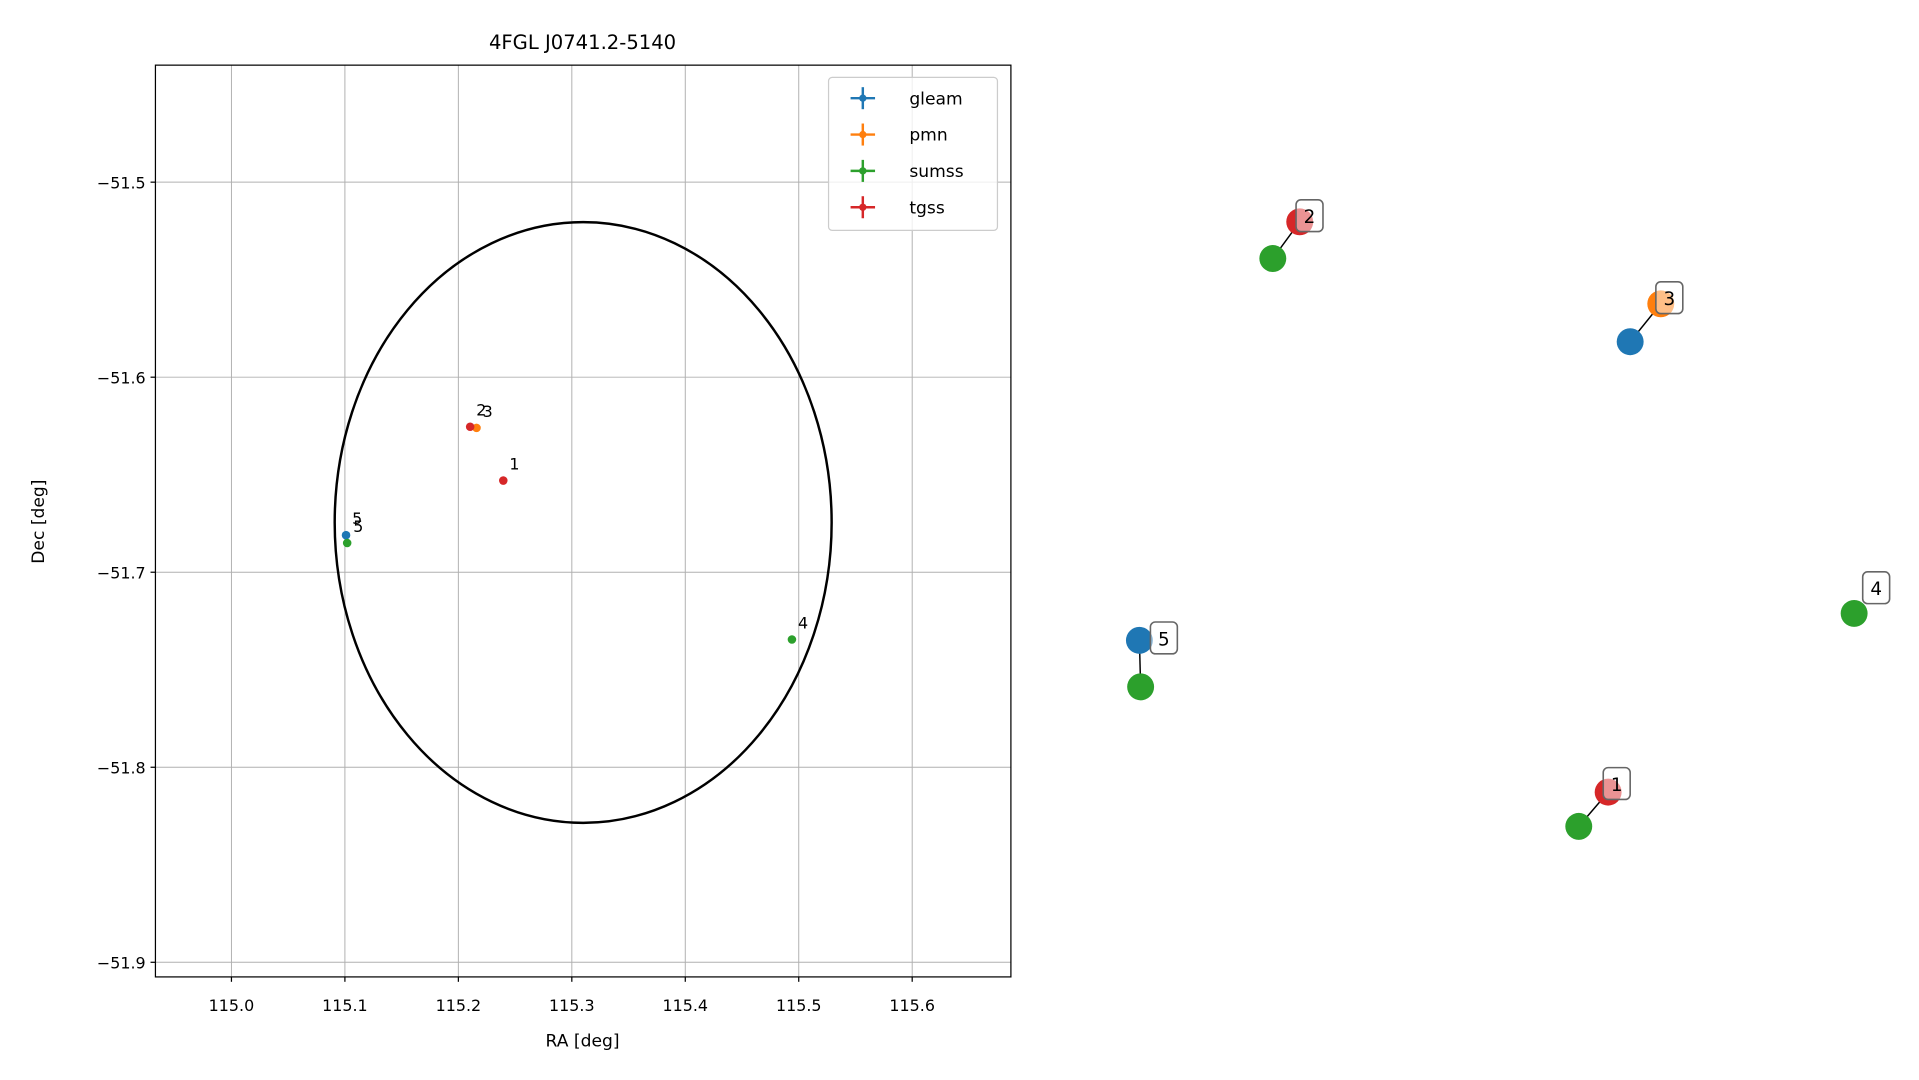 Image resolution: width=1919 pixels, height=1080 pixels. What do you see at coordinates (481, 410) in the screenshot?
I see `point-label: 2` at bounding box center [481, 410].